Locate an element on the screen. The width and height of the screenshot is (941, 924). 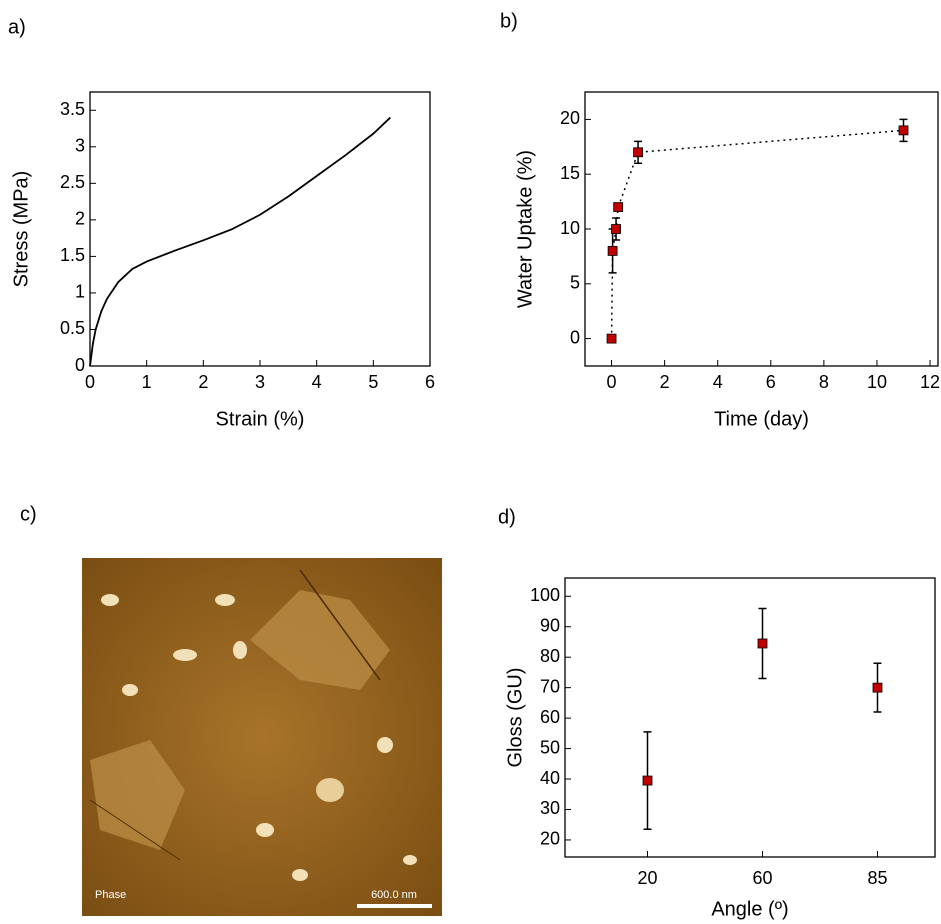
y-tick-label: 3 is located at coordinates (80, 146).